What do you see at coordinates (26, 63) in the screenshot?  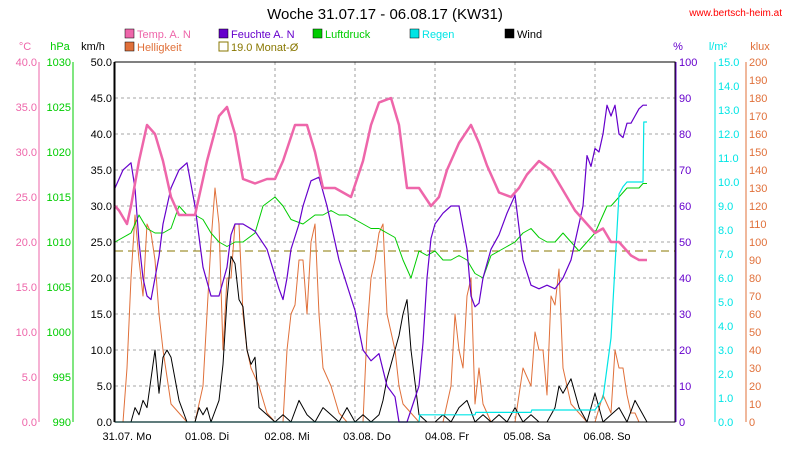 I see `tick-temp: 40.0` at bounding box center [26, 63].